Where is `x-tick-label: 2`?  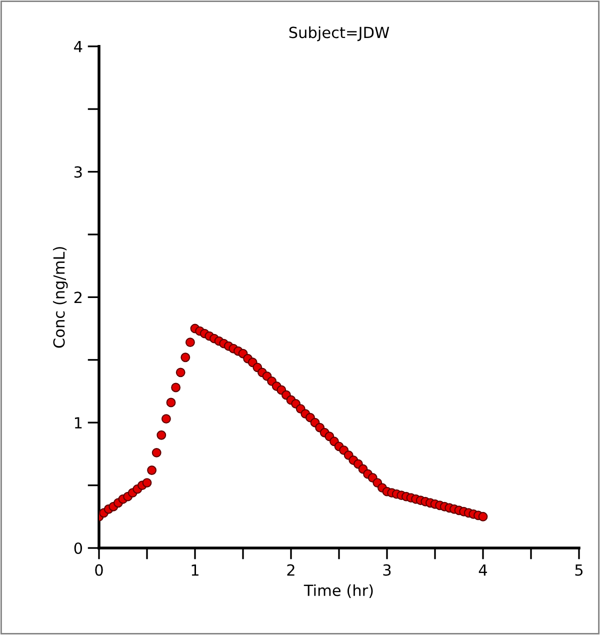 x-tick-label: 2 is located at coordinates (290, 570).